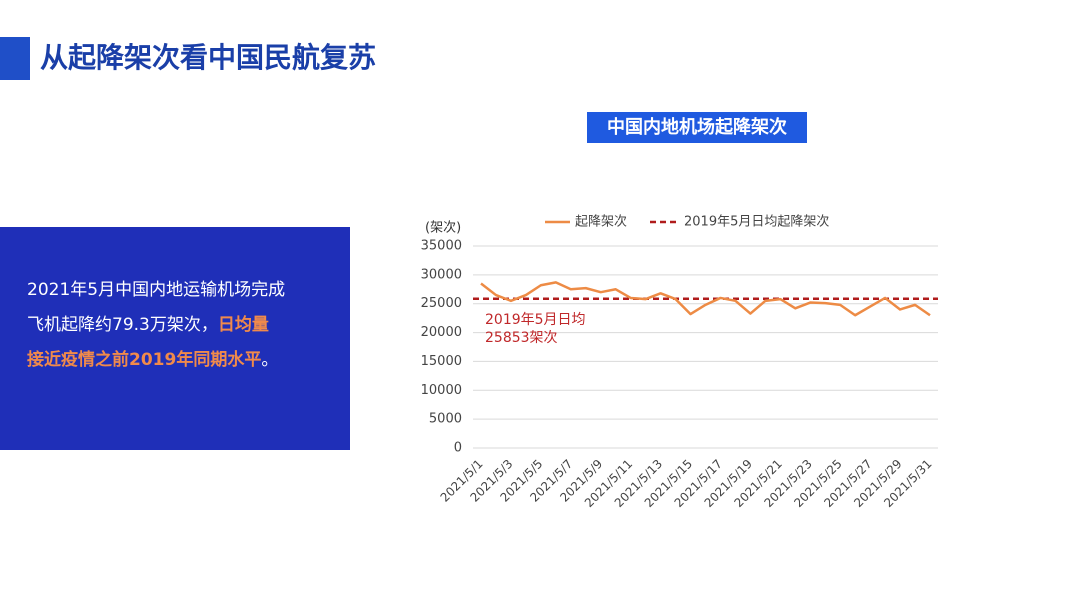 The height and width of the screenshot is (607, 1080). What do you see at coordinates (458, 448) in the screenshot?
I see `y-tick-label: 0` at bounding box center [458, 448].